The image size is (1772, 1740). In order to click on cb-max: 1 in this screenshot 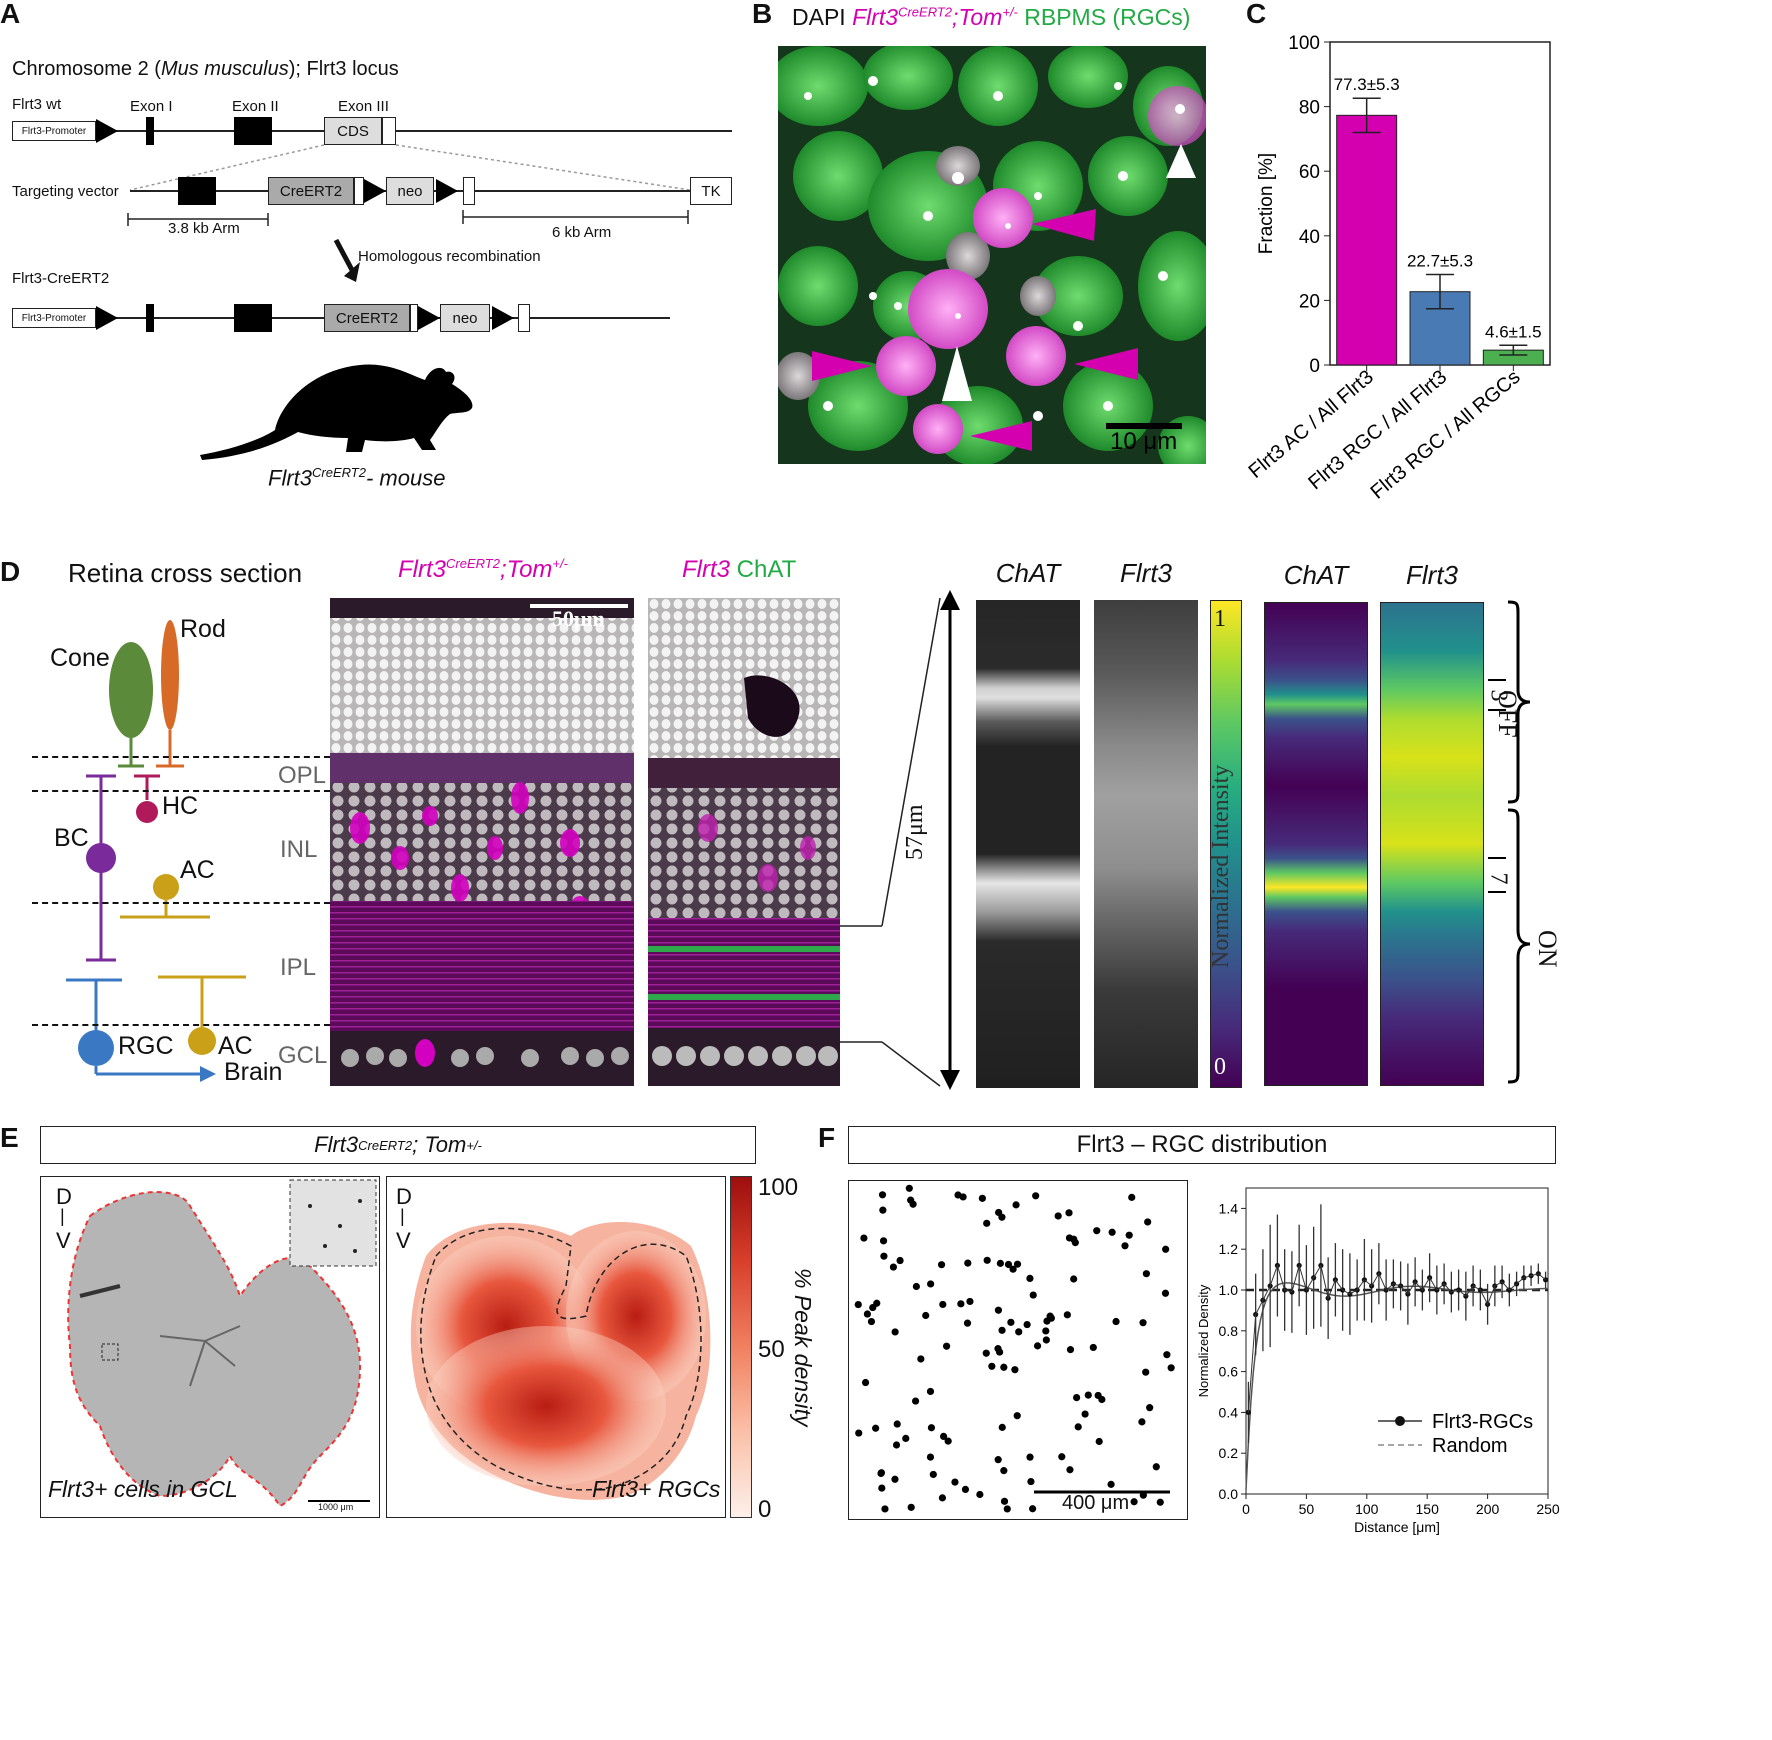, I will do `click(1220, 619)`.